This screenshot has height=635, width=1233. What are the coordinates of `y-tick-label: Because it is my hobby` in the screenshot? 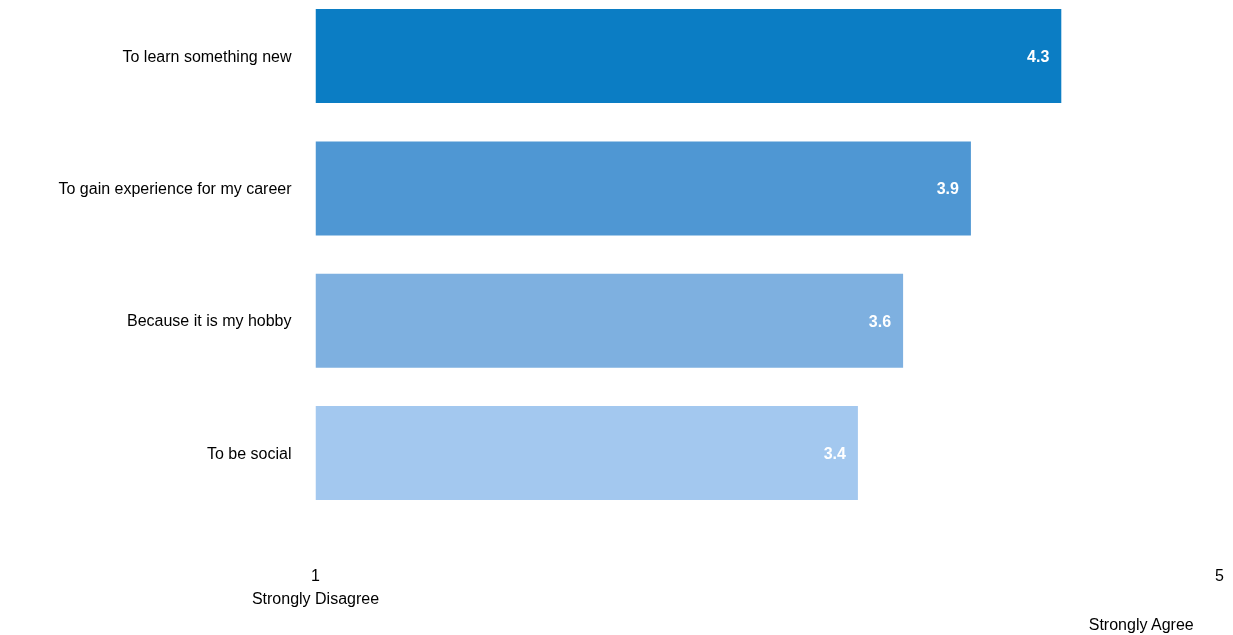 It's located at (209, 321).